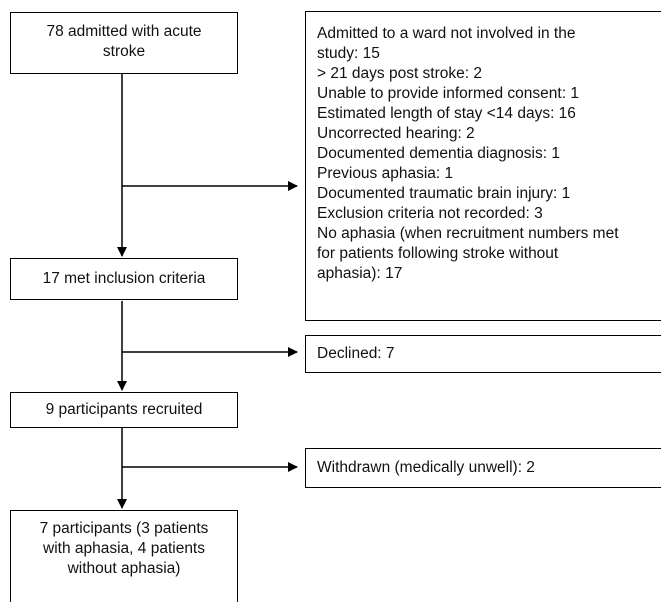 The width and height of the screenshot is (661, 602). Describe the element at coordinates (360, 273) in the screenshot. I see `excluded-line: aphasia): 17` at that location.